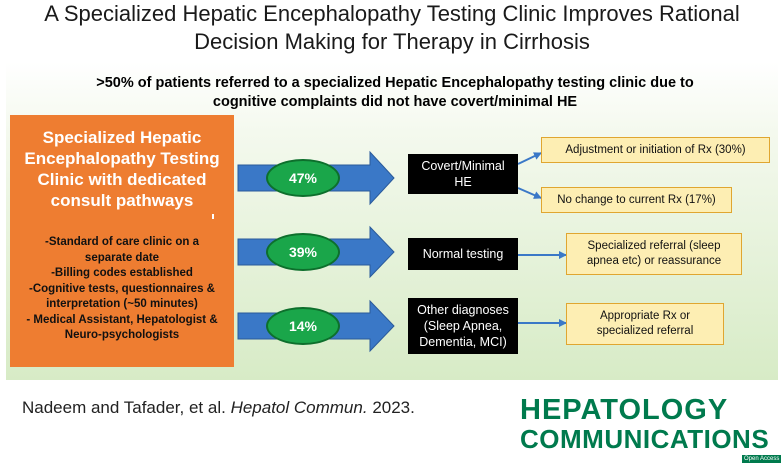  I want to click on clinic-title-line: Specialized Hepatic, so click(122, 137).